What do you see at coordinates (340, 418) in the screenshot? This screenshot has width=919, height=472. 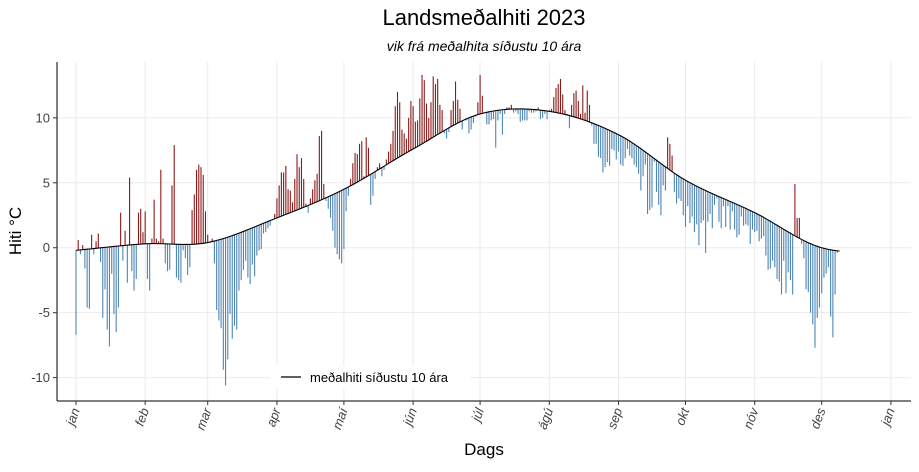 I see `x-tick-label: maí` at bounding box center [340, 418].